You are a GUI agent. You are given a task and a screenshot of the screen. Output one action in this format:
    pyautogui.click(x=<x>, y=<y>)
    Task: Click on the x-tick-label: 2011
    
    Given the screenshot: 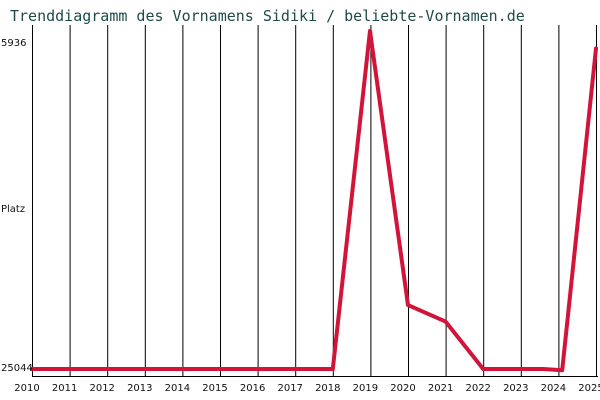 What is the action you would take?
    pyautogui.click(x=64, y=388)
    